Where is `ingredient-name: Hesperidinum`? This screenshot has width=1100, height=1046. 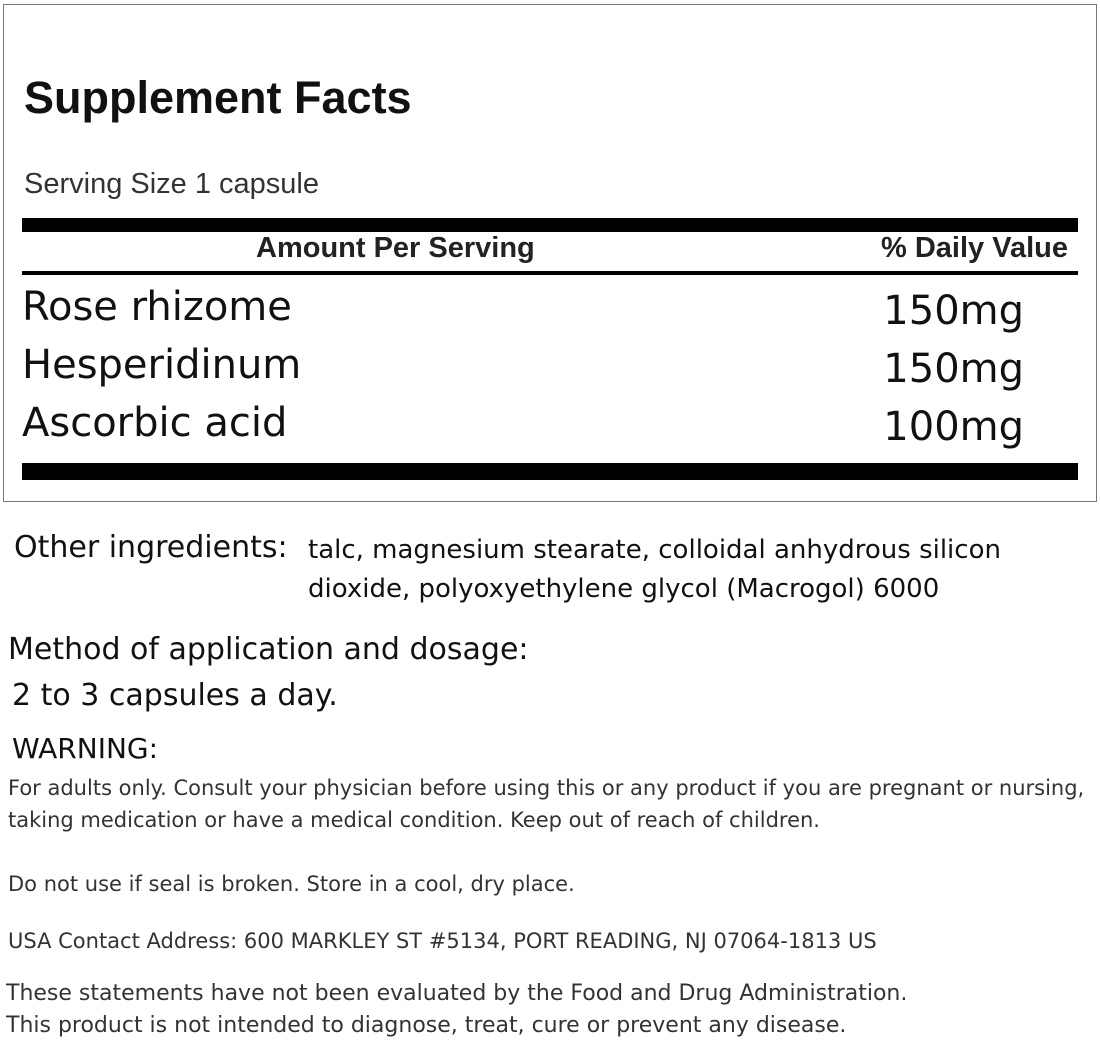
ingredient-name: Hesperidinum is located at coordinates (162, 365).